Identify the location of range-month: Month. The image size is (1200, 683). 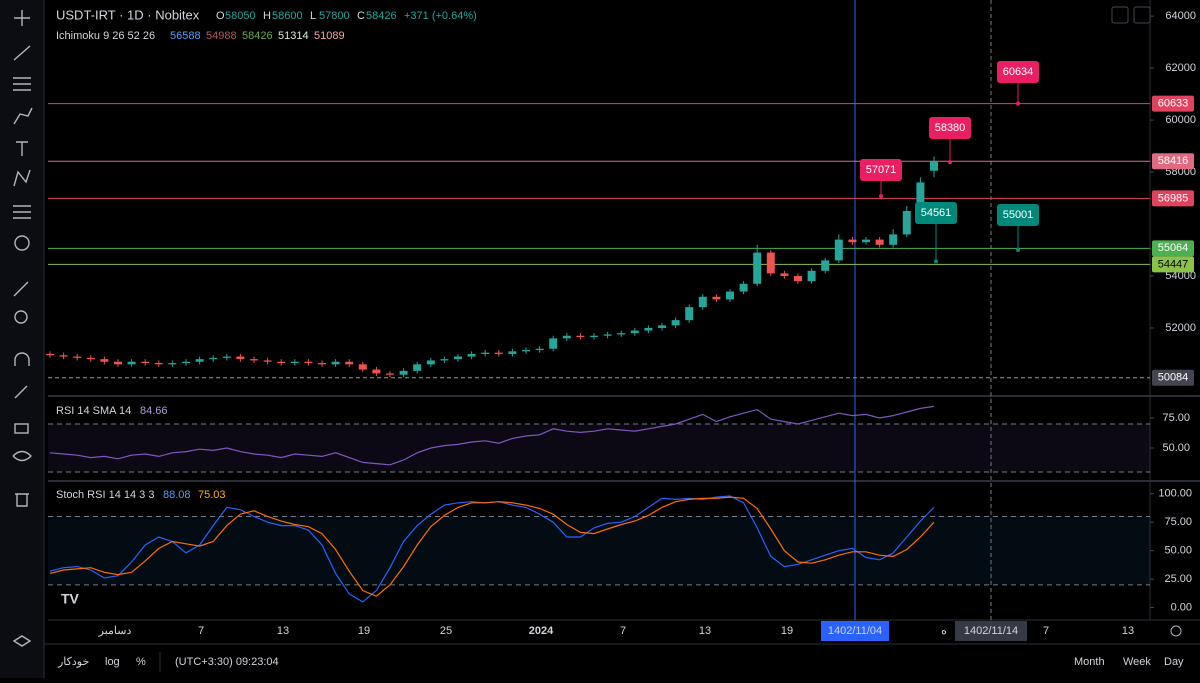
(1089, 662).